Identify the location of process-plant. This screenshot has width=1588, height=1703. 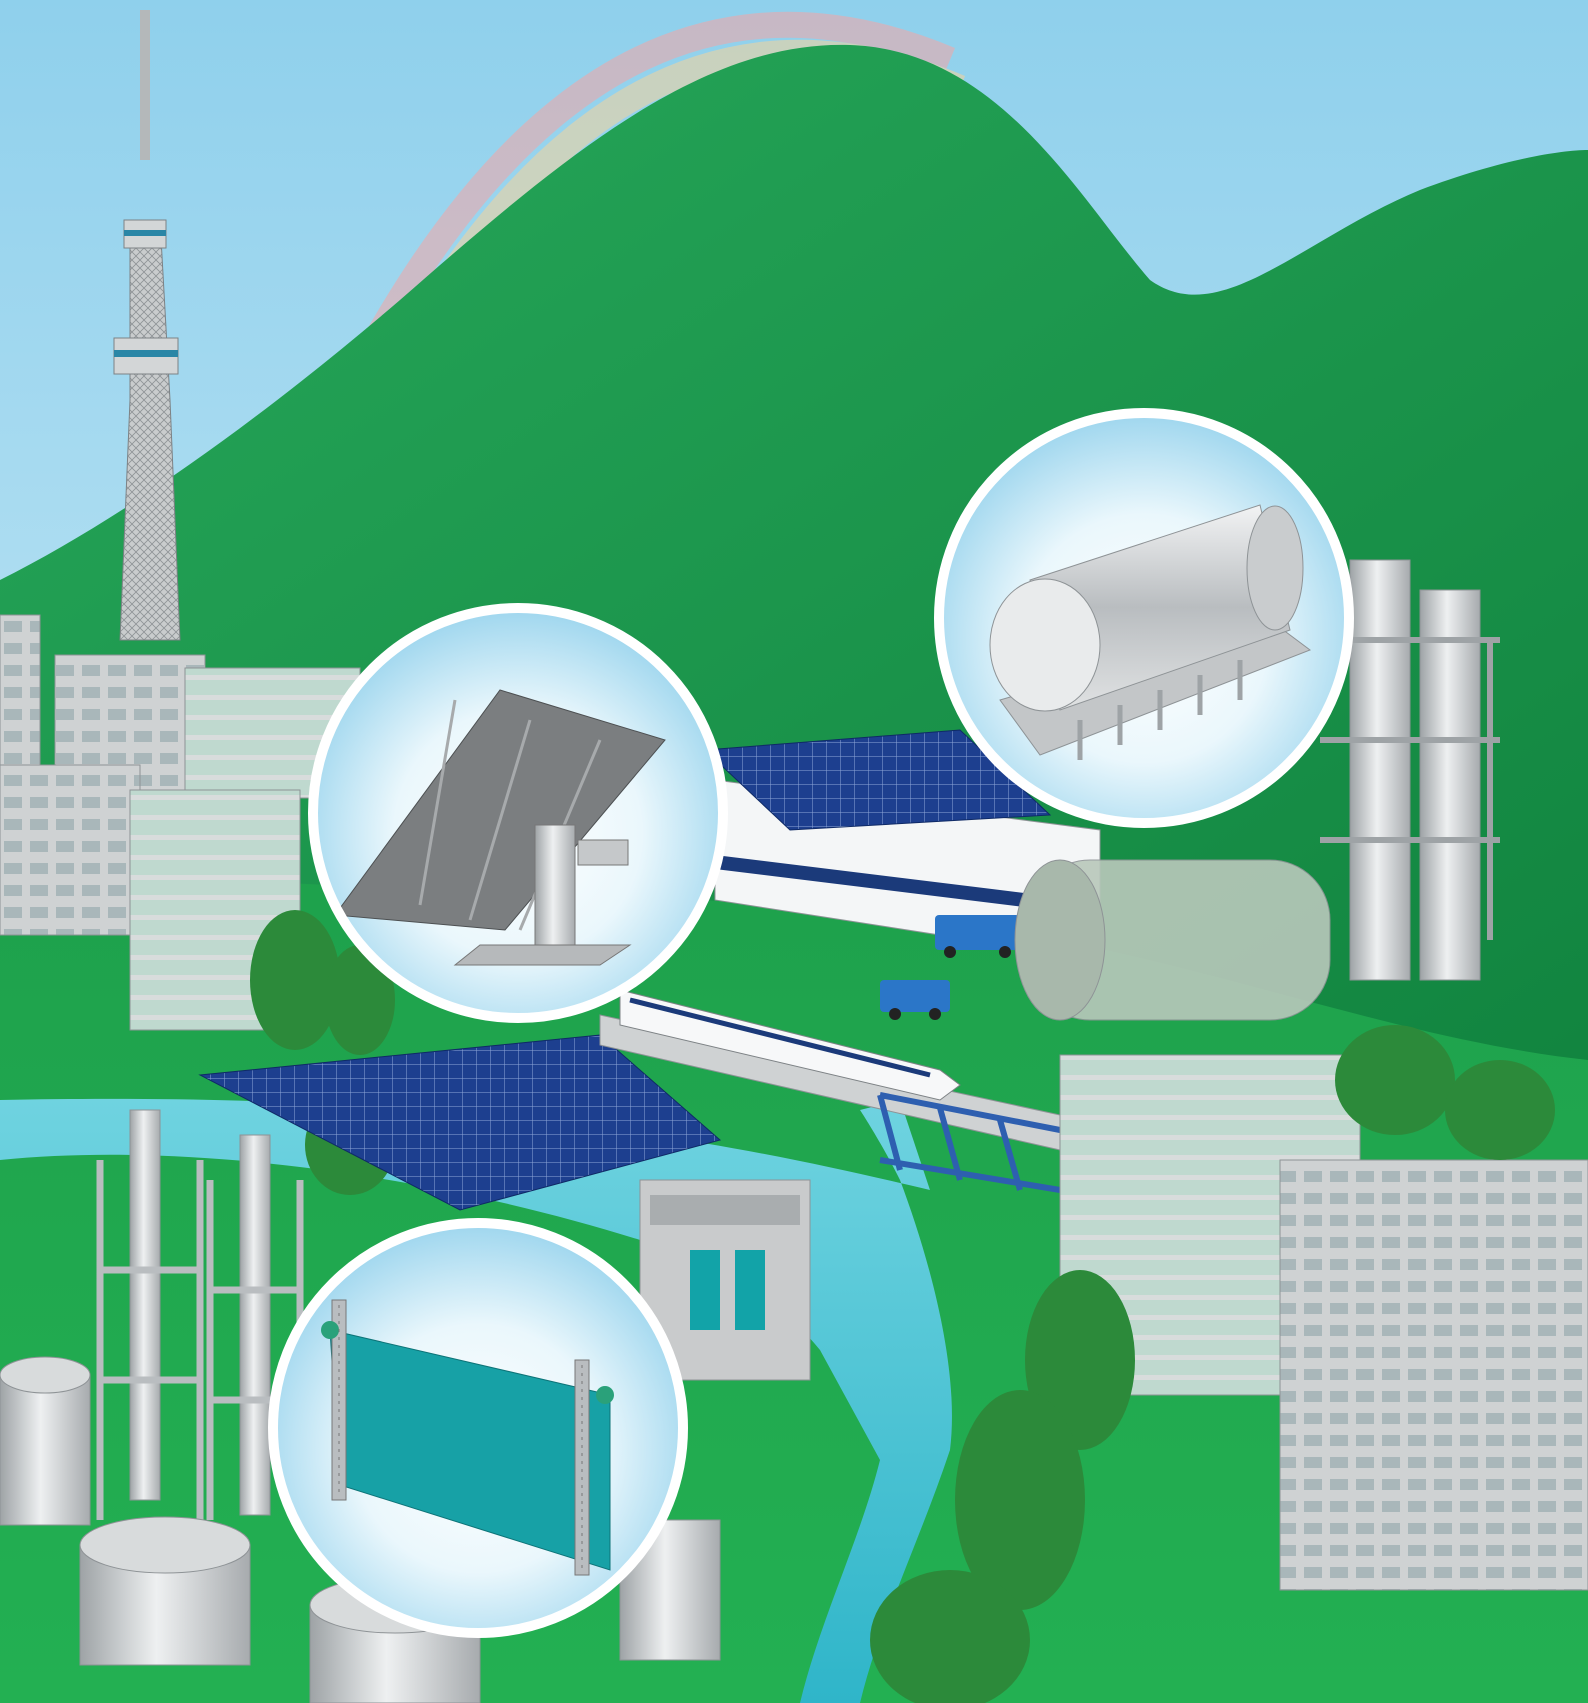
(1257, 790).